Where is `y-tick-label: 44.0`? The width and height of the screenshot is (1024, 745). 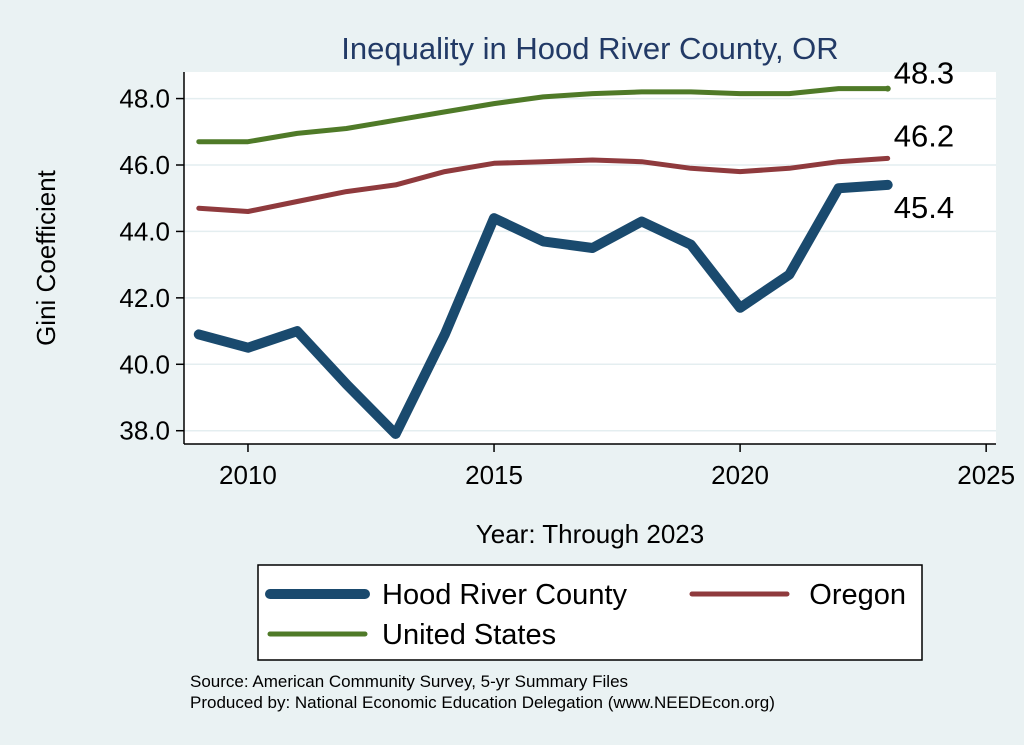 y-tick-label: 44.0 is located at coordinates (144, 231).